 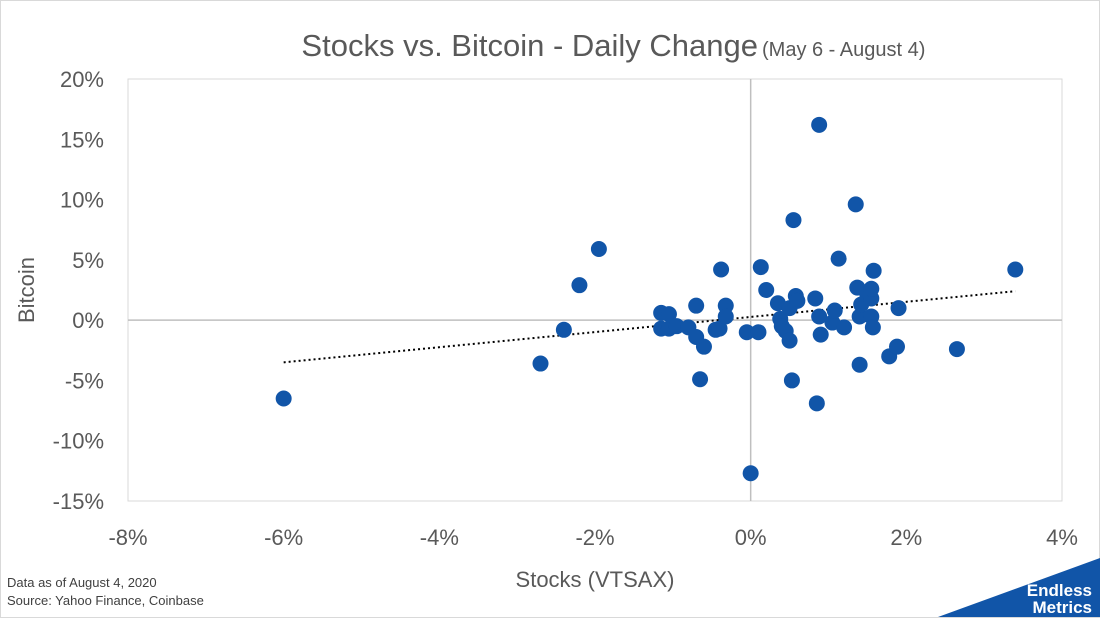 I want to click on endless-metrics-logo: Endless Metrics, so click(x=1059, y=599).